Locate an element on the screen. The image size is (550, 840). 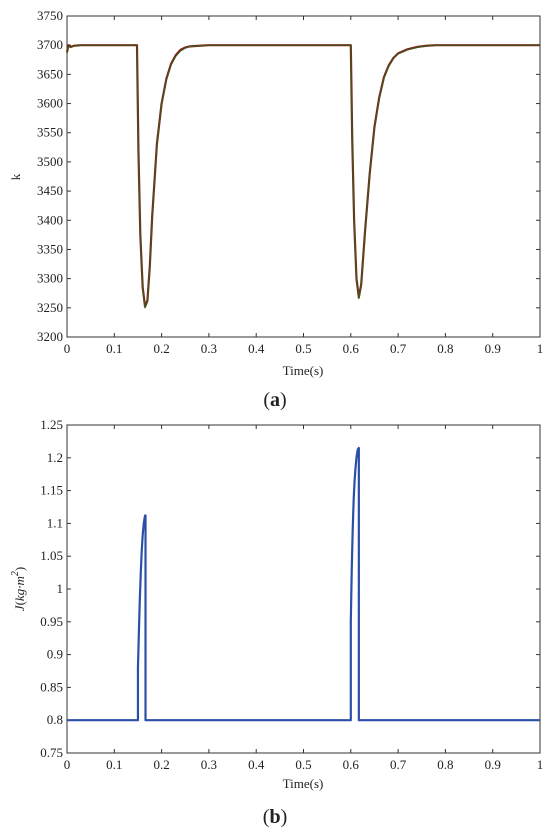
y-tick-label: 1.1 is located at coordinates (55, 522).